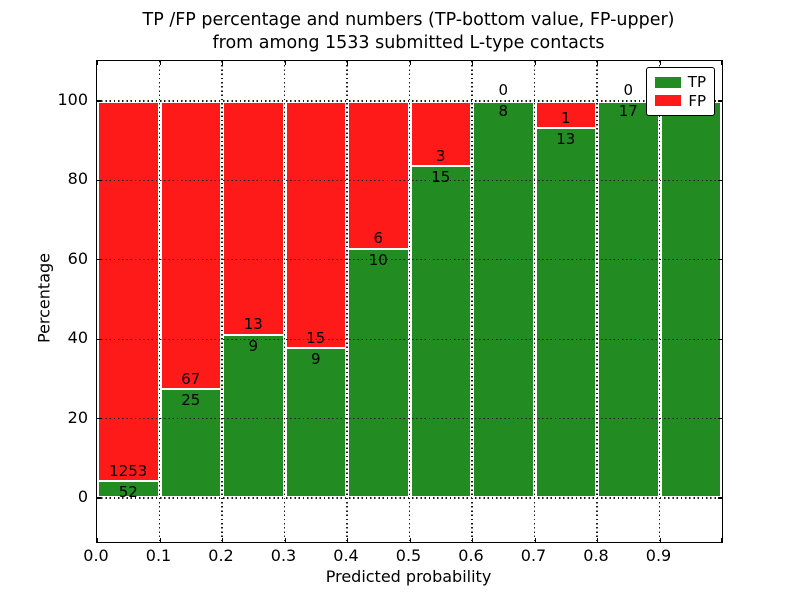  Describe the element at coordinates (82, 496) in the screenshot. I see `y-tick-label: 0` at that location.